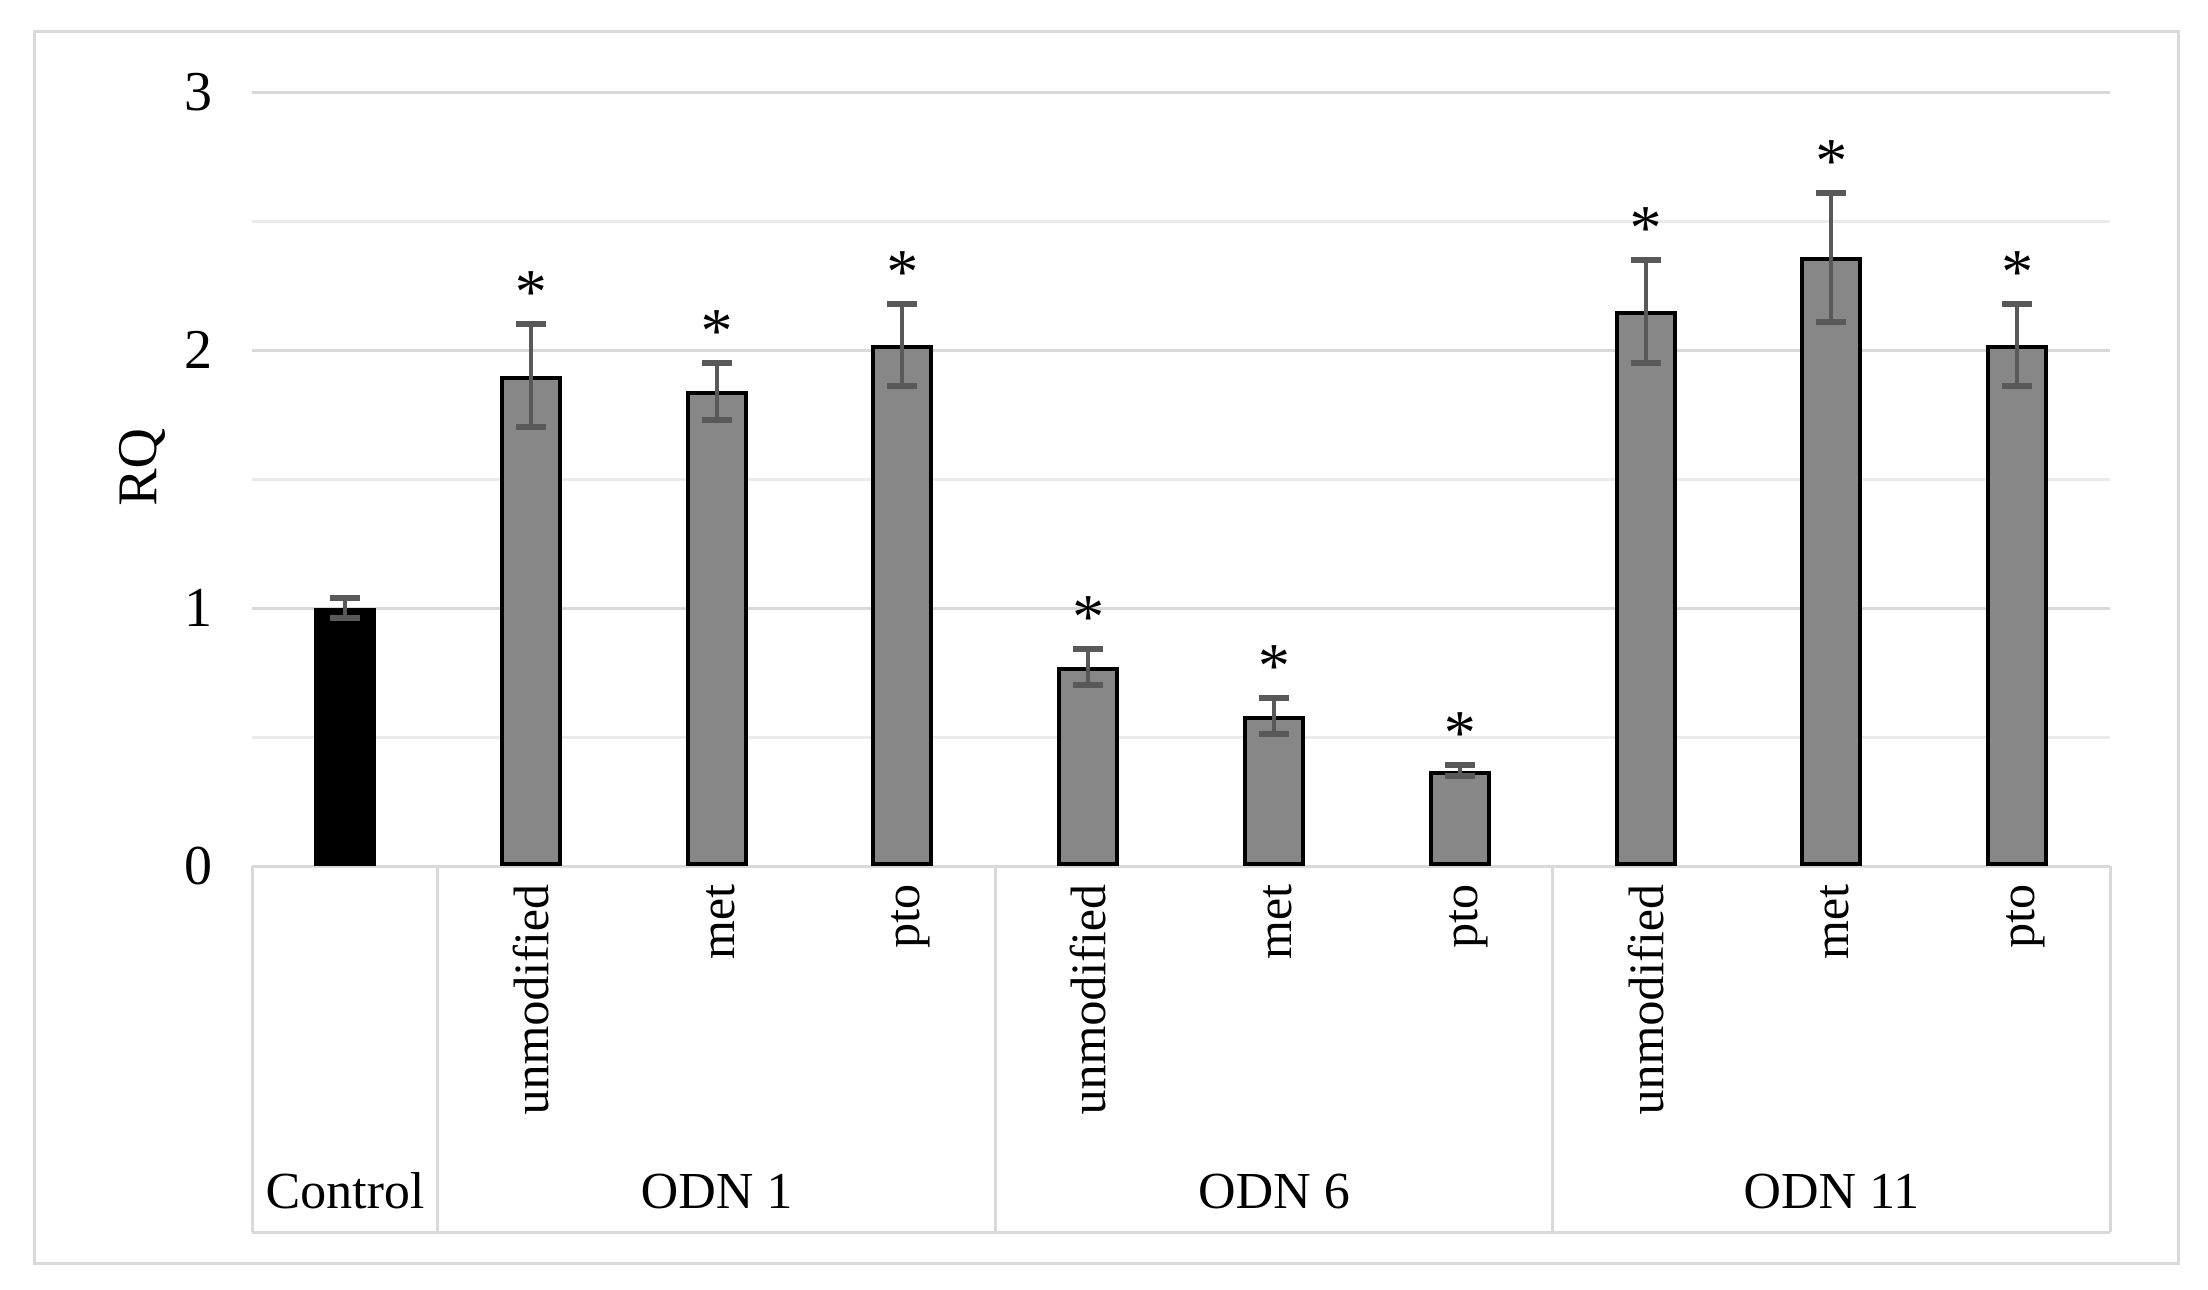 The width and height of the screenshot is (2208, 1290). I want to click on y-tick-label: 1, so click(198, 608).